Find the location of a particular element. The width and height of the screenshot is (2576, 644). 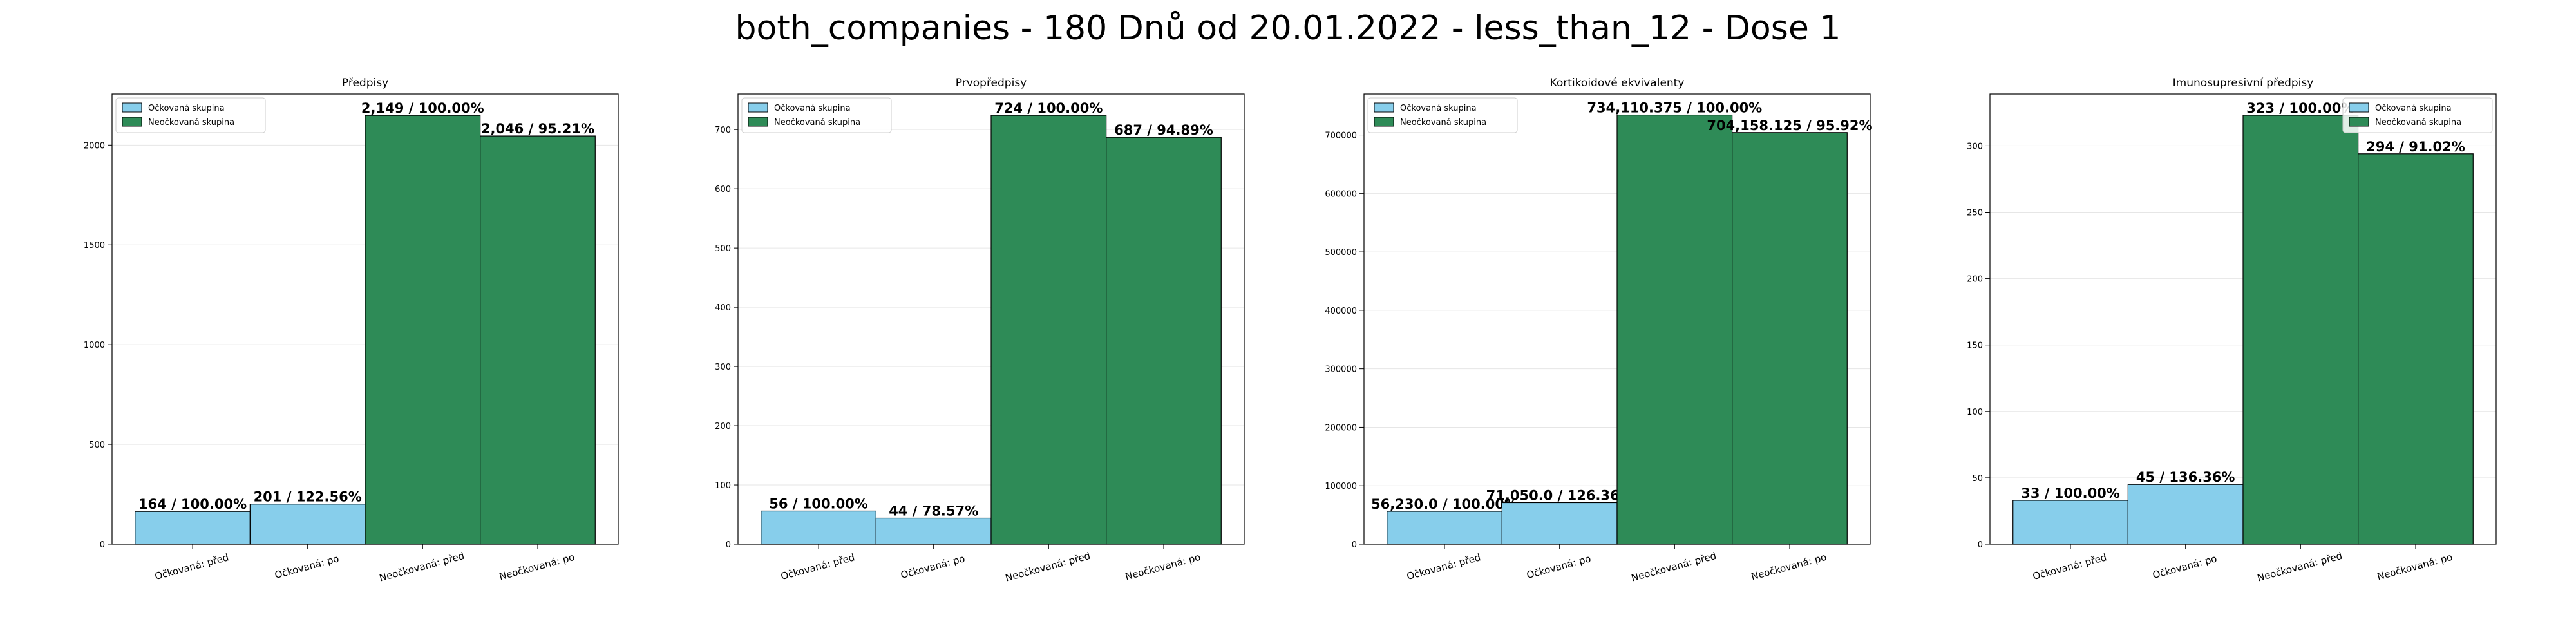

panel-title: Prvopředpisy is located at coordinates (991, 83).